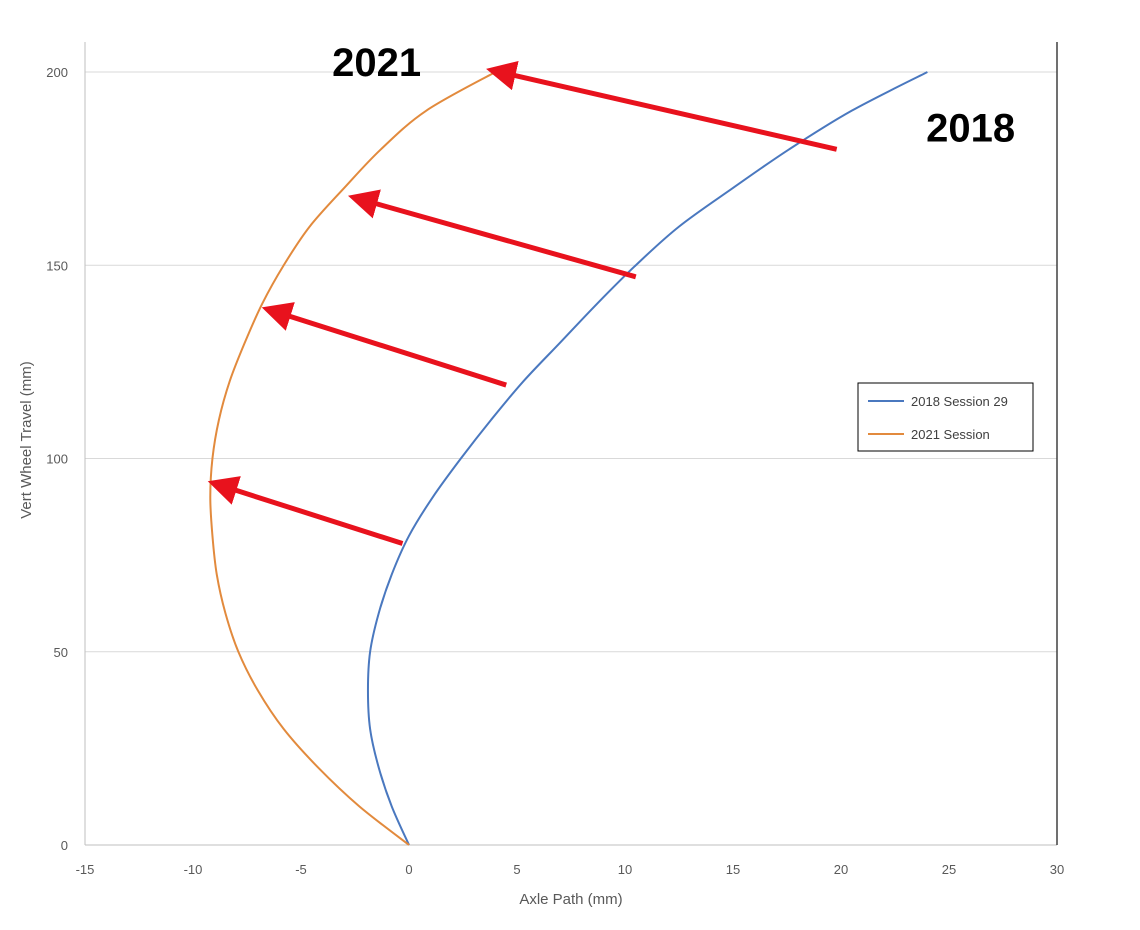 This screenshot has width=1140, height=930. I want to click on x-tick-label: 15, so click(733, 869).